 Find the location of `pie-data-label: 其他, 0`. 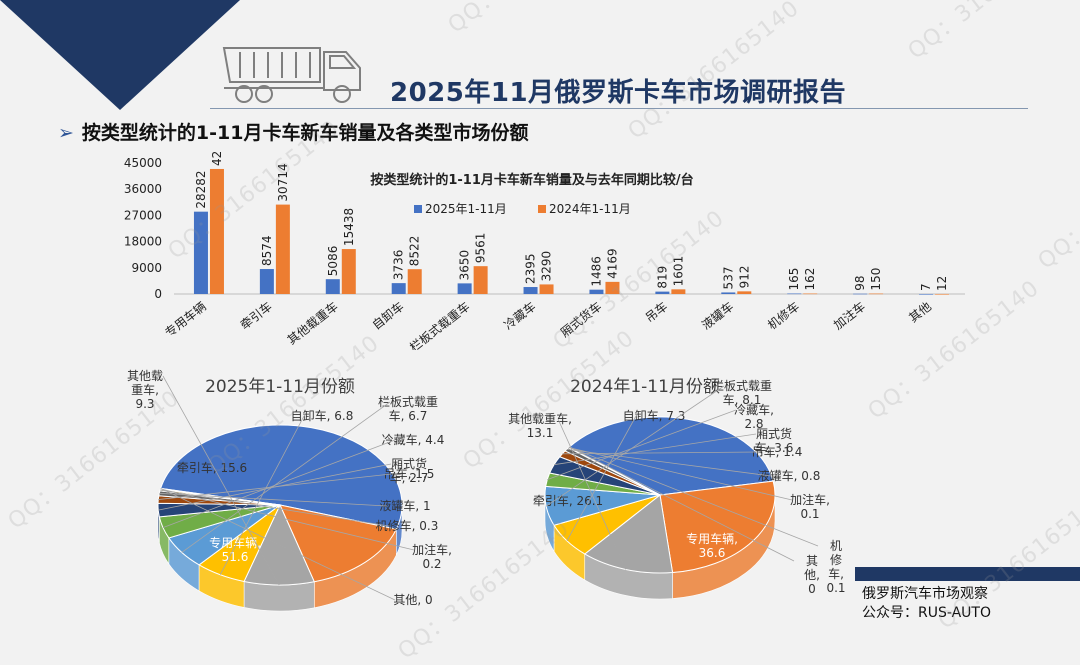

pie-data-label: 其他, 0 is located at coordinates (412, 600).